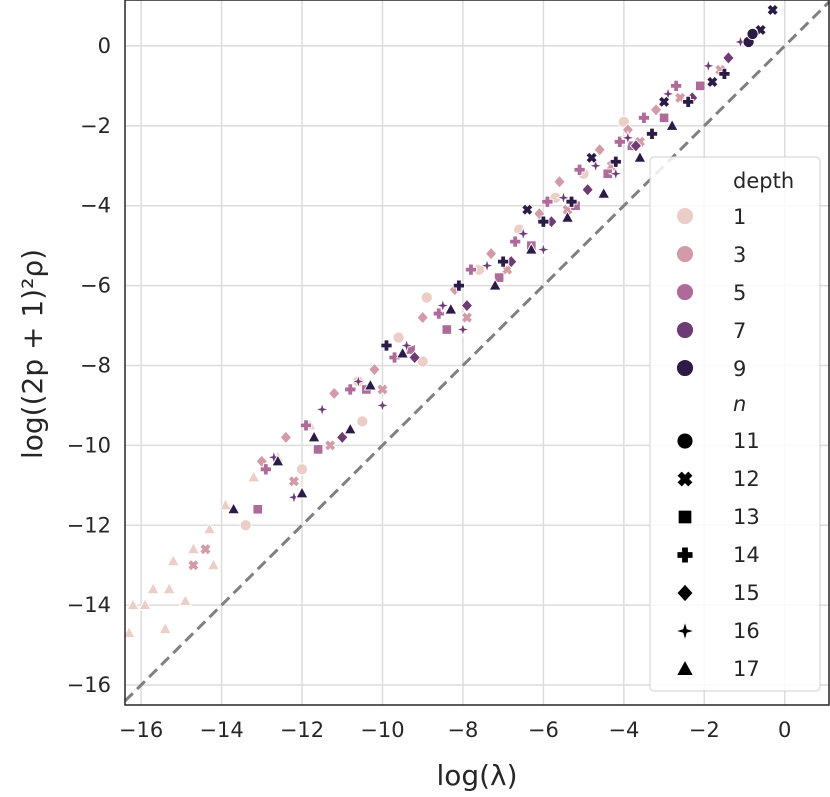 Image resolution: width=830 pixels, height=797 pixels. Describe the element at coordinates (89, 685) in the screenshot. I see `y-tick-label: −16` at that location.